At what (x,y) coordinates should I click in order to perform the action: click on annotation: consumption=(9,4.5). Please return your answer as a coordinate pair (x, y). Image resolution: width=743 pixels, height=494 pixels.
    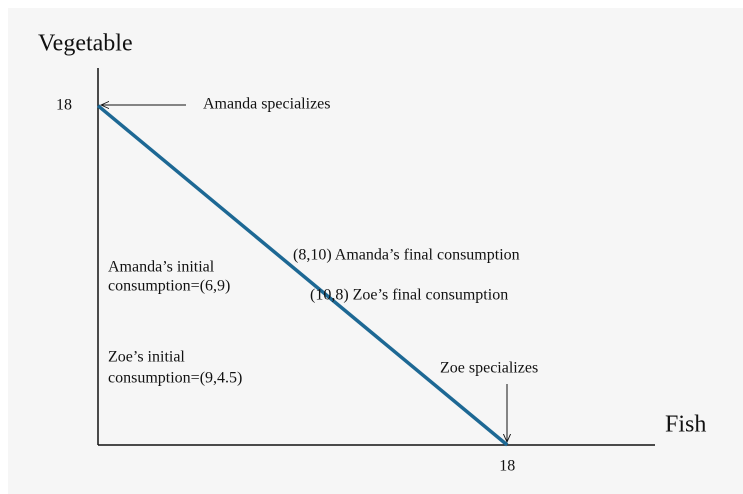
    Looking at the image, I should click on (175, 378).